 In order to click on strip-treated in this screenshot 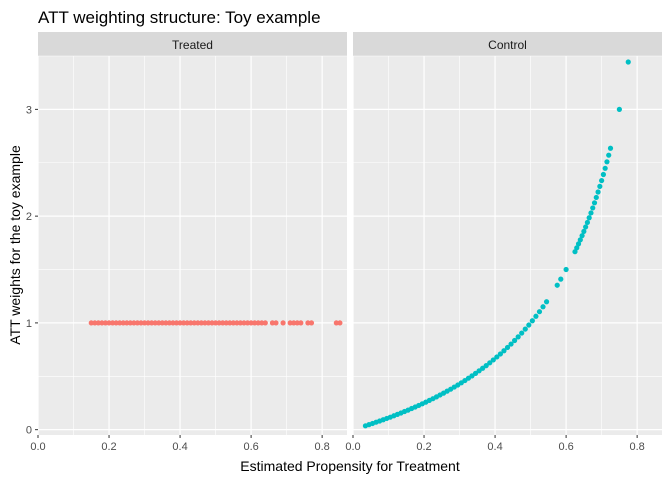, I will do `click(192, 44)`.